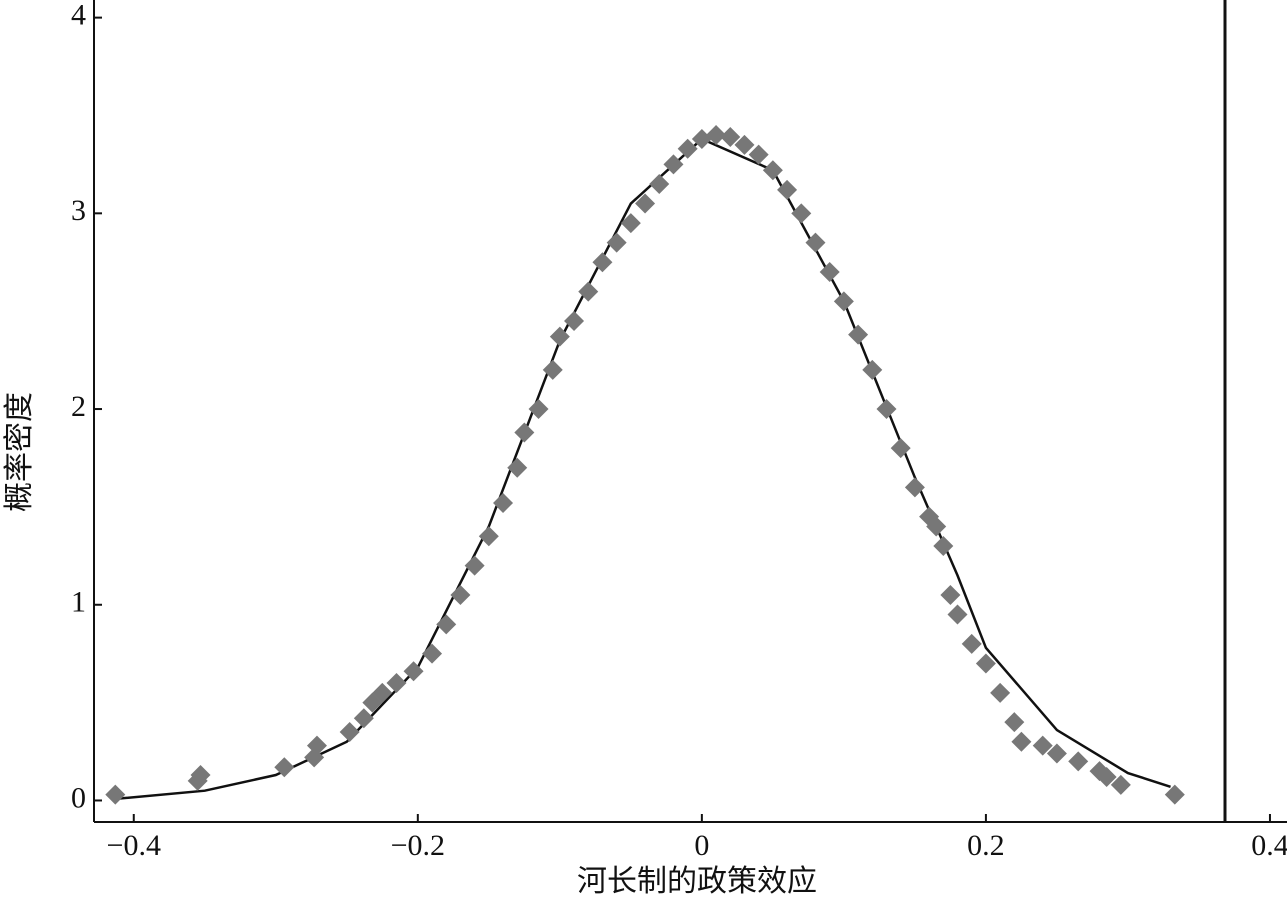 The width and height of the screenshot is (1287, 903). Describe the element at coordinates (78, 210) in the screenshot. I see `y-tick-label: 3` at that location.